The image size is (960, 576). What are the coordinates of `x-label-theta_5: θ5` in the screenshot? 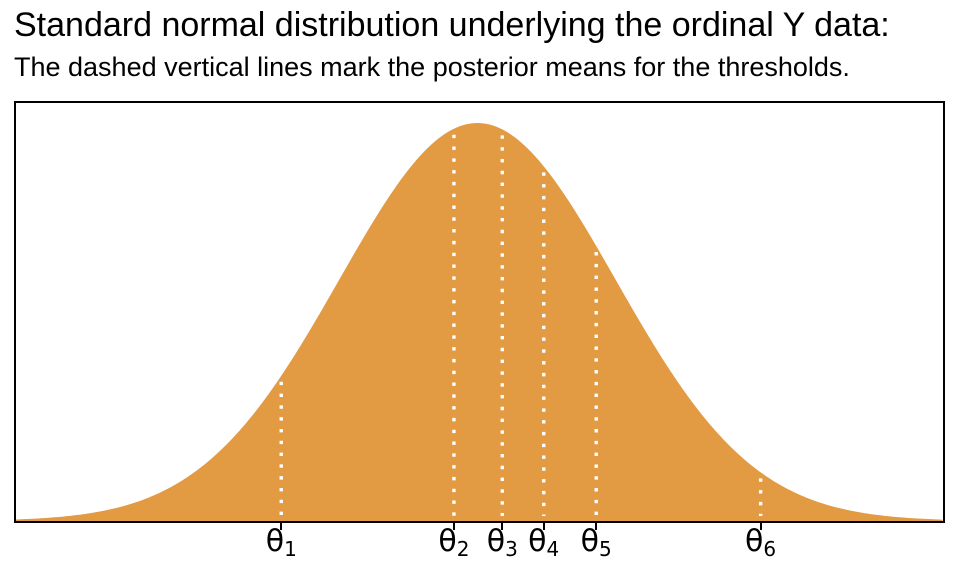 It's located at (596, 542).